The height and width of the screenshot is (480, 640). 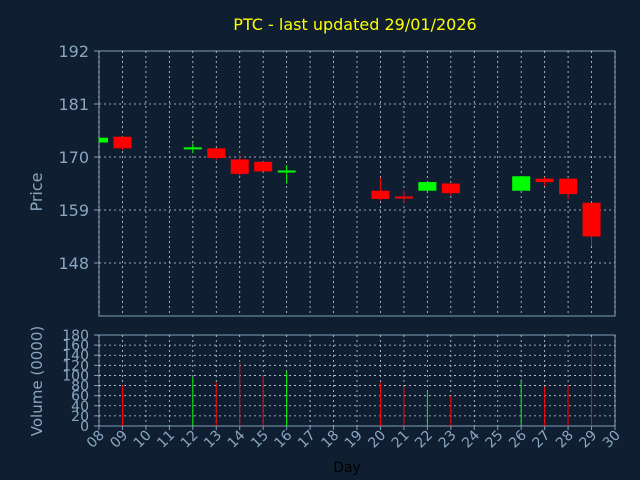 I want to click on x-tick-label: 25, so click(x=495, y=440).